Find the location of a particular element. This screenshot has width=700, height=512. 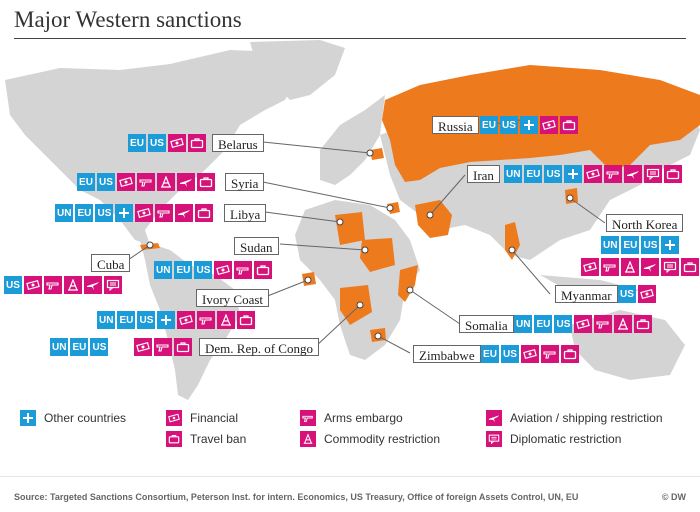

speech-bubble-icon is located at coordinates (653, 174).